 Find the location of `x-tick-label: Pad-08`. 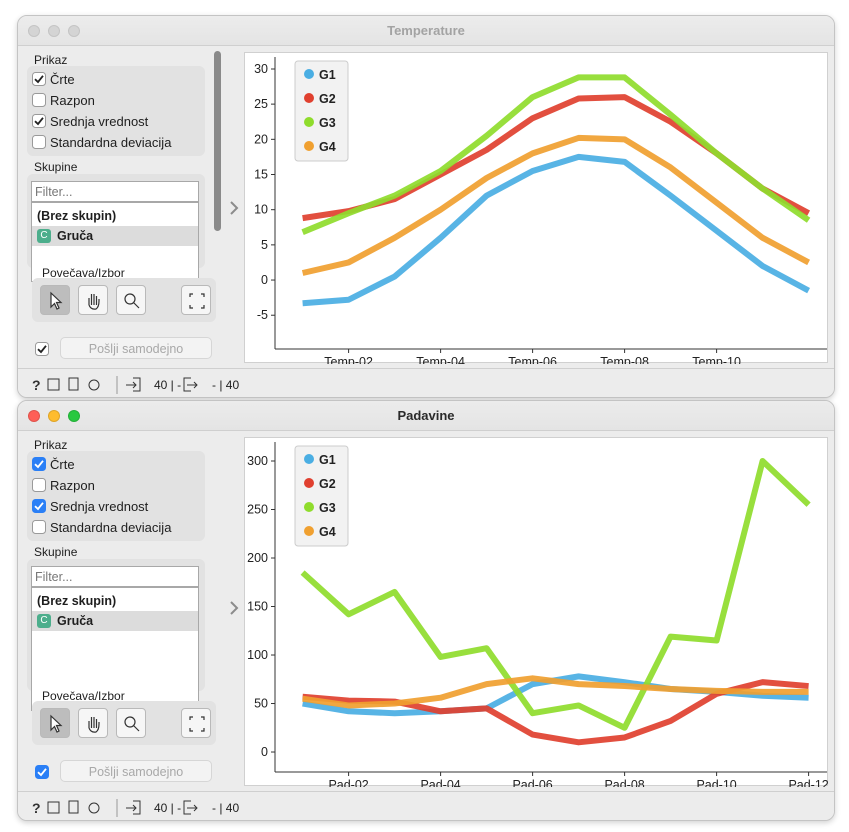

x-tick-label: Pad-08 is located at coordinates (624, 782).